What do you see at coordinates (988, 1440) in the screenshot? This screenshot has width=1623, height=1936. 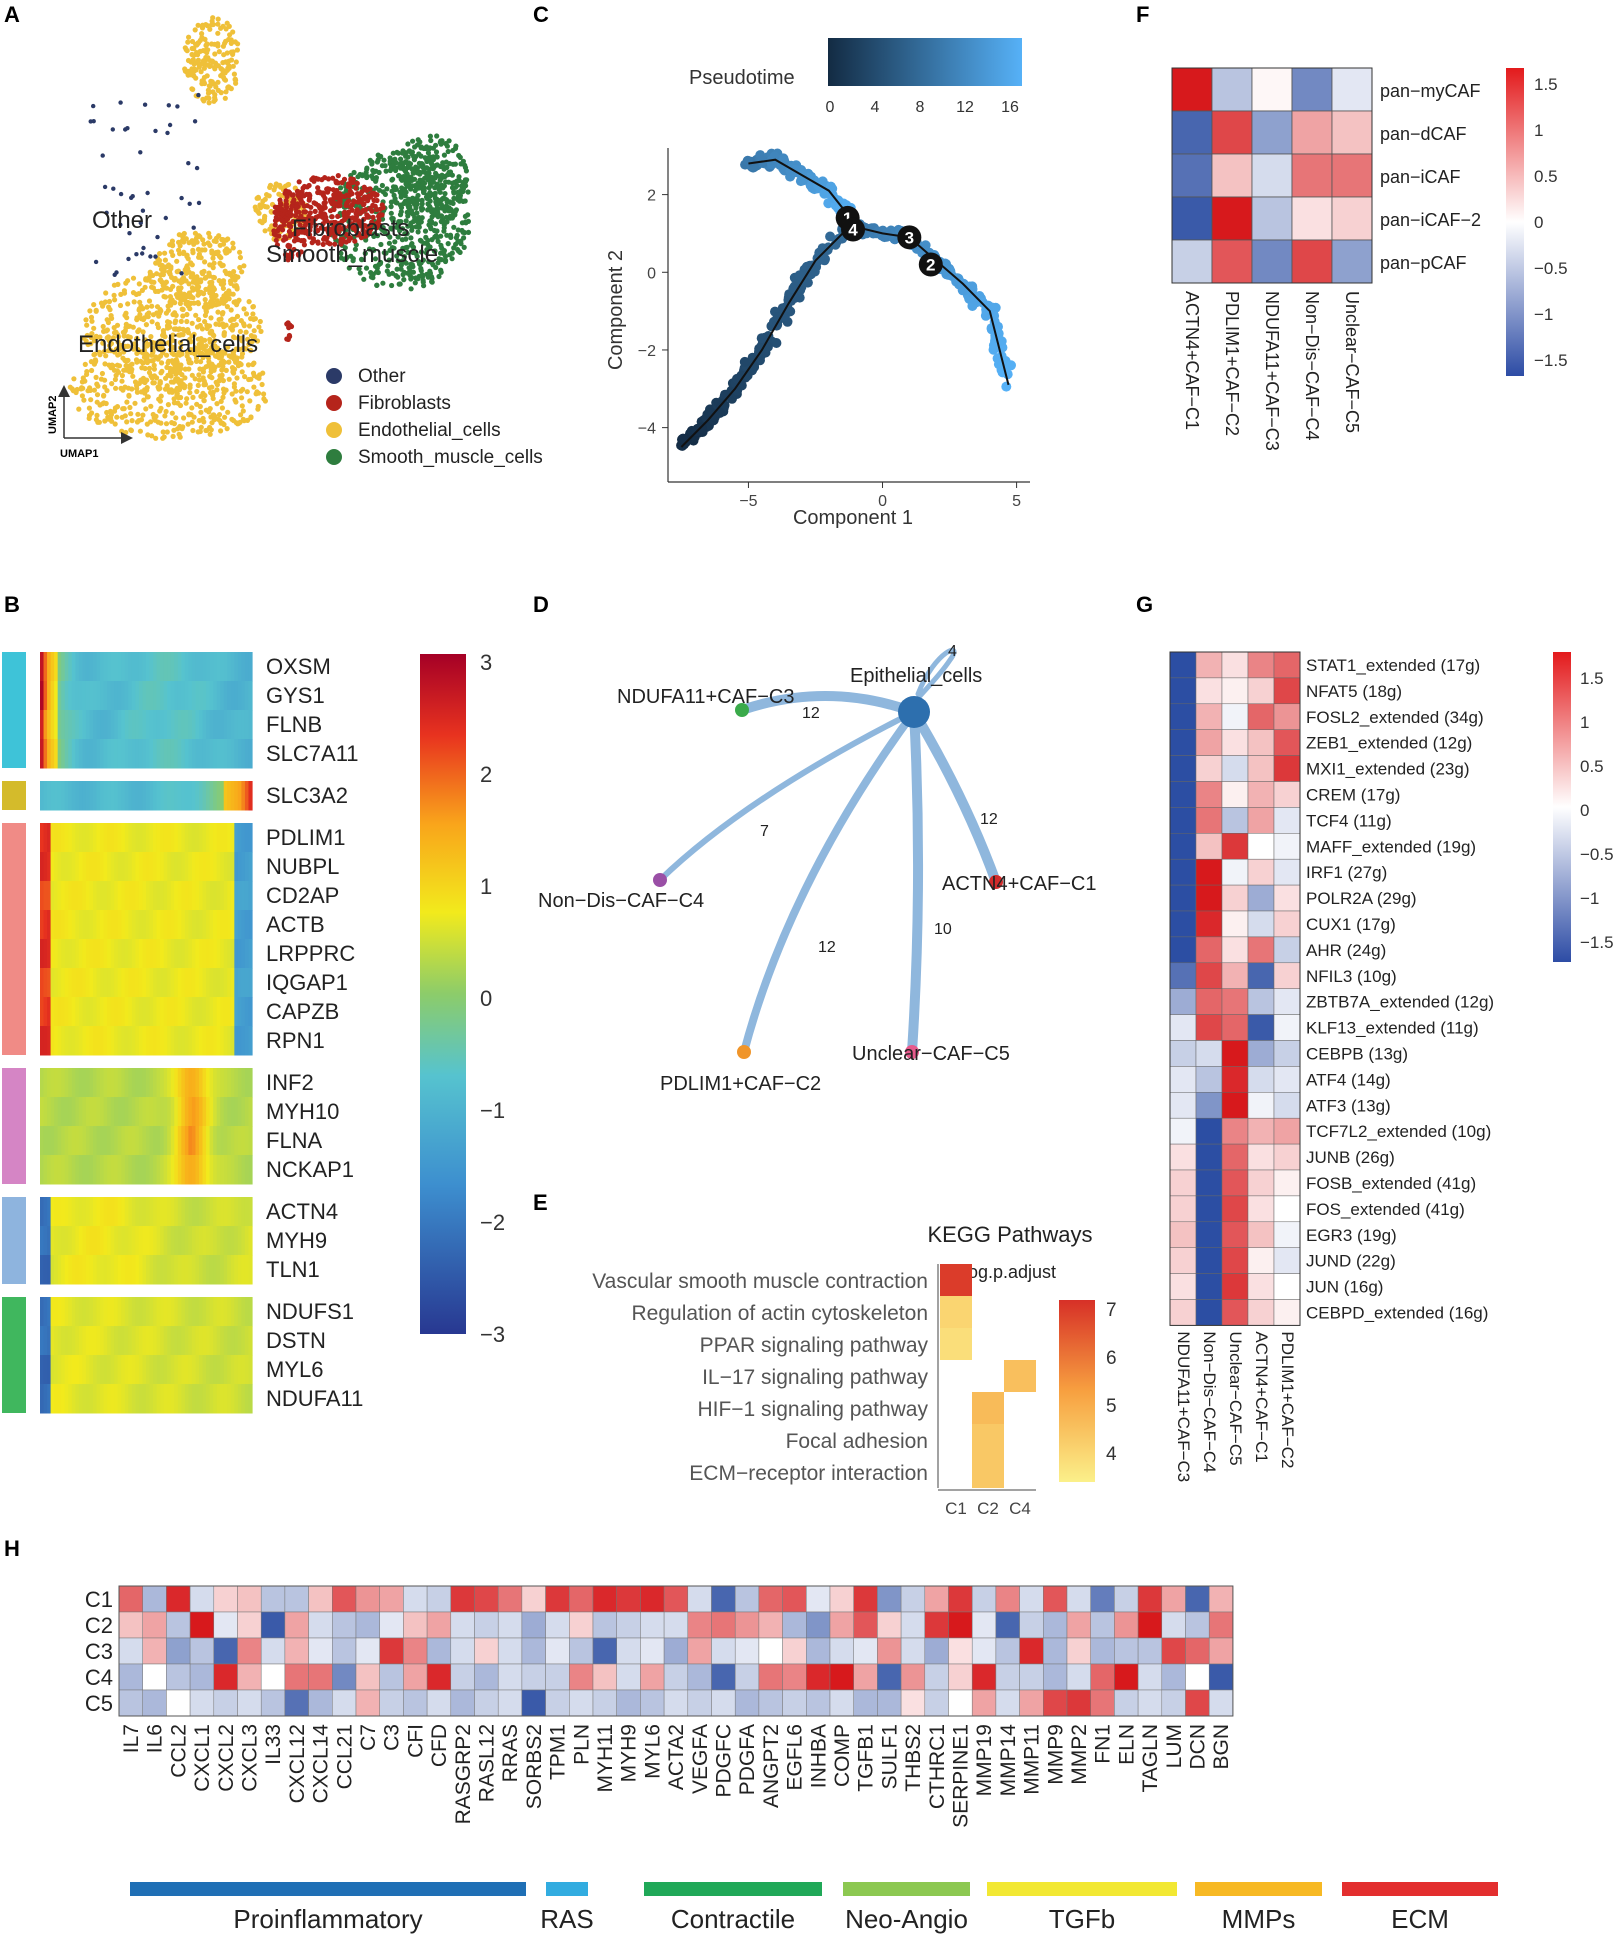 I see `kegg-cell` at bounding box center [988, 1440].